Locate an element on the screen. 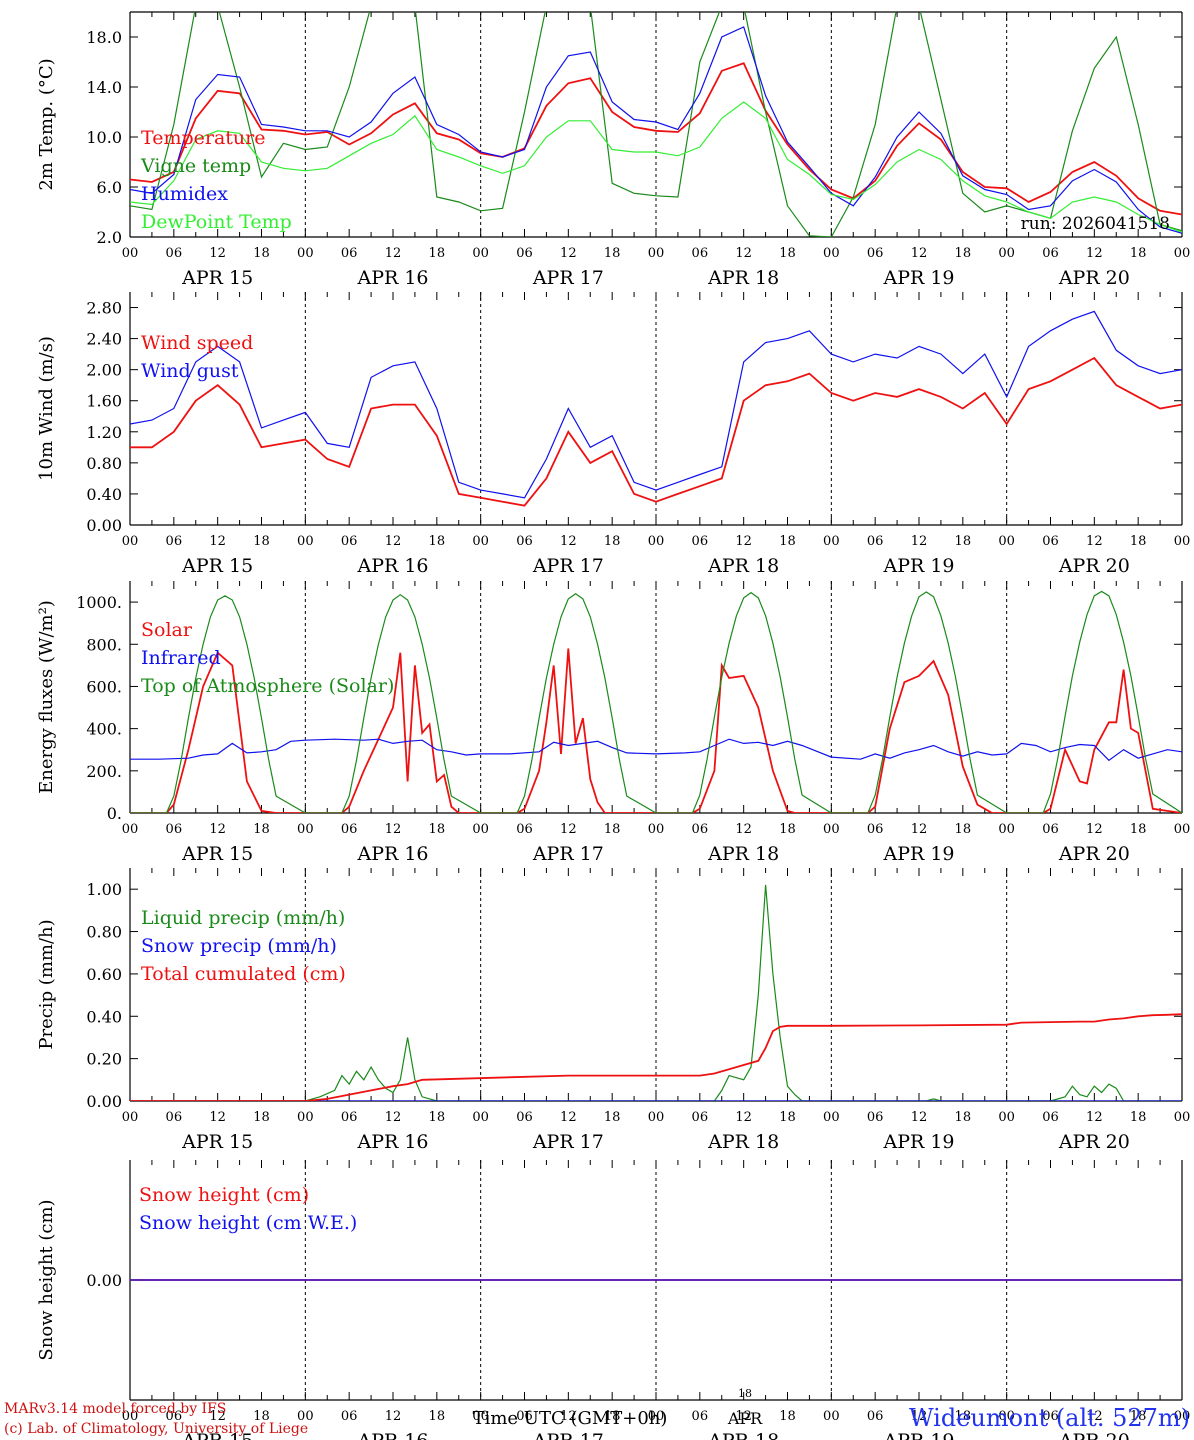 This screenshot has height=1440, width=1194. credit-line-1: MARv3.14 model forced by IFS is located at coordinates (115, 1409).